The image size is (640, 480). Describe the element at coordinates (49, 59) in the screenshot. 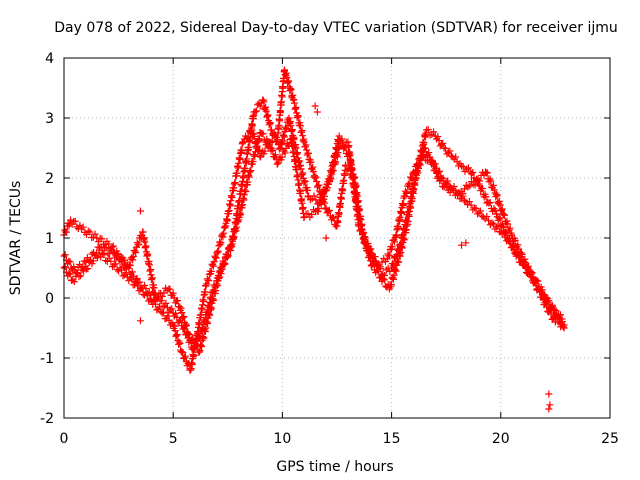

I see `y-tick-label: 4` at that location.